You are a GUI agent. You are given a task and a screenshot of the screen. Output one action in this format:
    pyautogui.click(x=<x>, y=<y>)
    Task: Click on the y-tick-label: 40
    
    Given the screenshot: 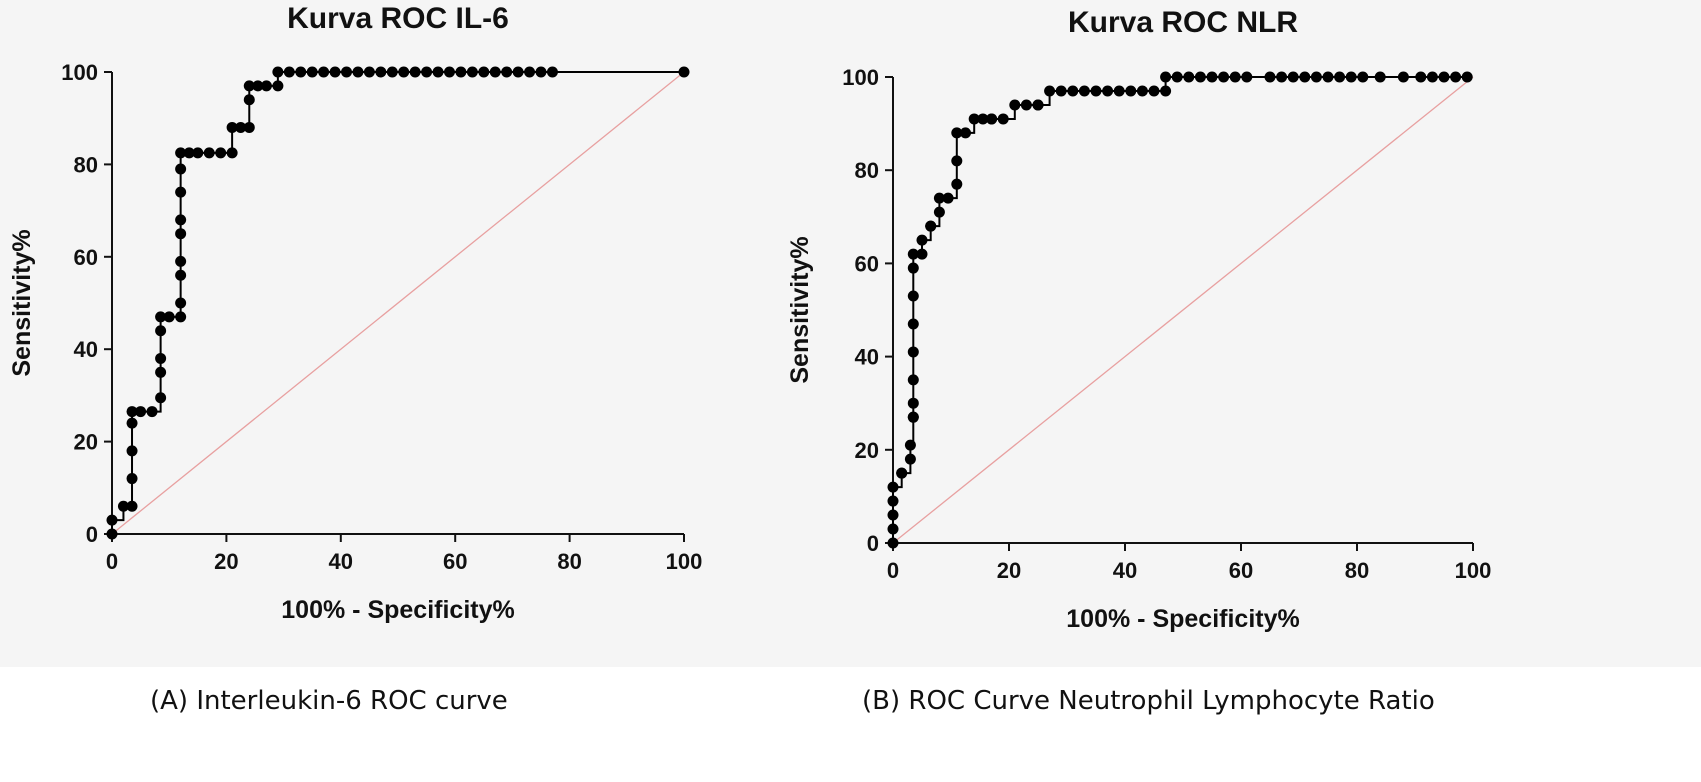 What is the action you would take?
    pyautogui.click(x=86, y=349)
    